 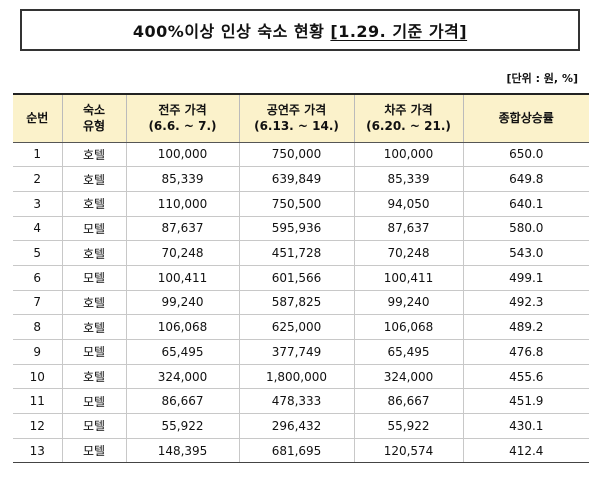 I want to click on cell-next-week-price: 106,068, so click(x=408, y=327).